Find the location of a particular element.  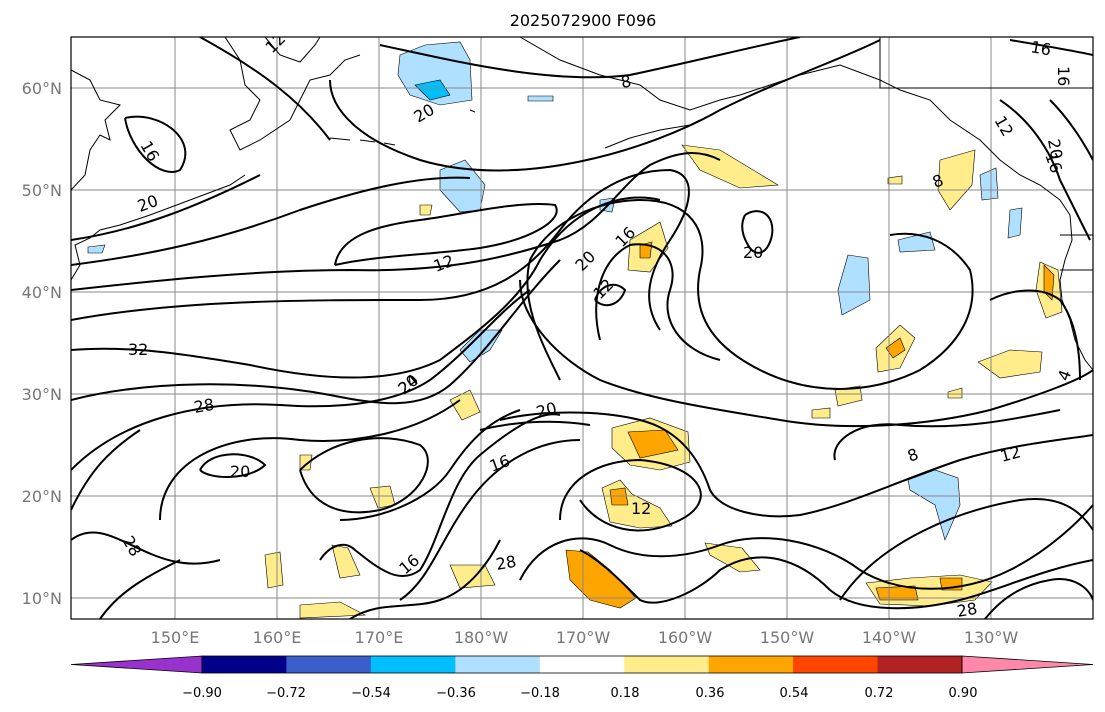

lat-label: 10°N is located at coordinates (42, 598).